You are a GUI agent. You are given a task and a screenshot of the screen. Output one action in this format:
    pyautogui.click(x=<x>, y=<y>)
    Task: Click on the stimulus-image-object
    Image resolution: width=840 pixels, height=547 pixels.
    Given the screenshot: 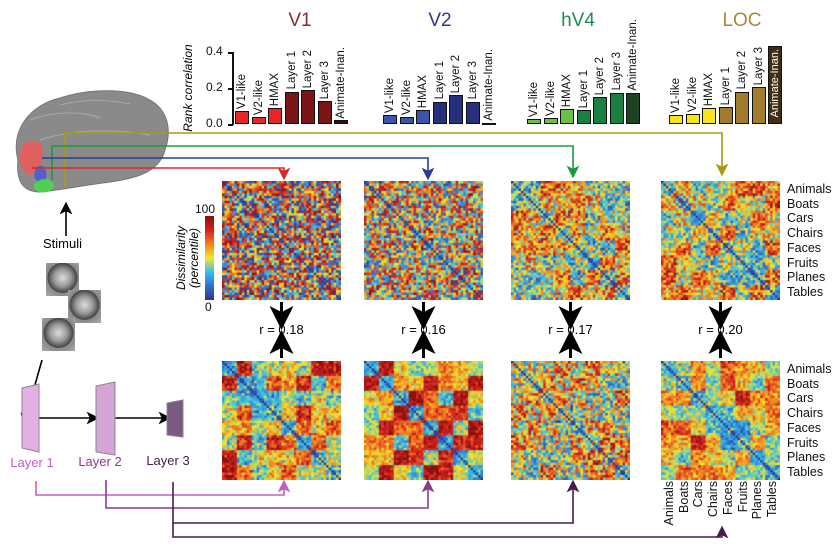 What is the action you would take?
    pyautogui.click(x=58, y=334)
    